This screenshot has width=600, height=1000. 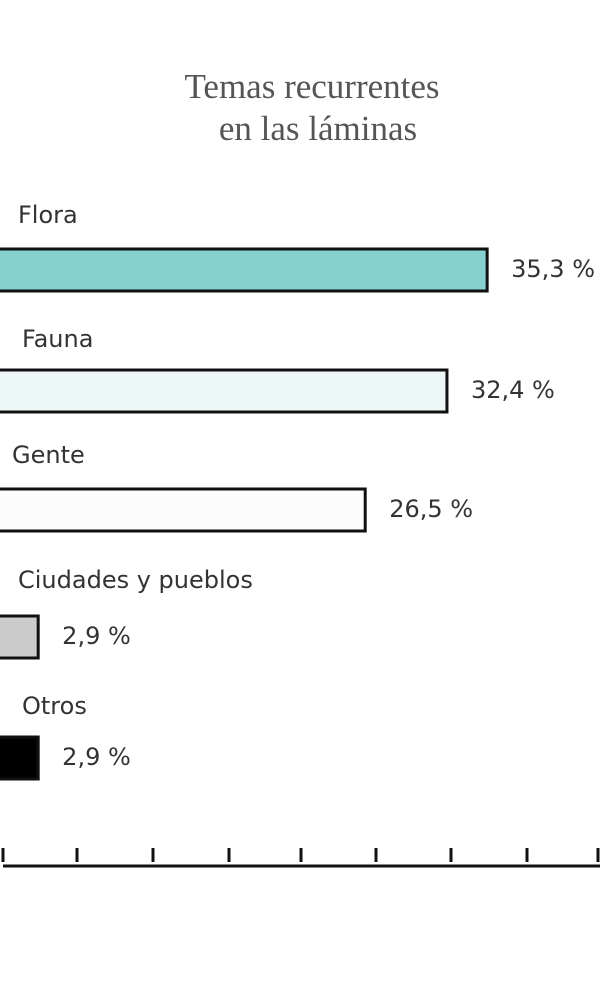 I want to click on category-label: Fauna, so click(x=57, y=339).